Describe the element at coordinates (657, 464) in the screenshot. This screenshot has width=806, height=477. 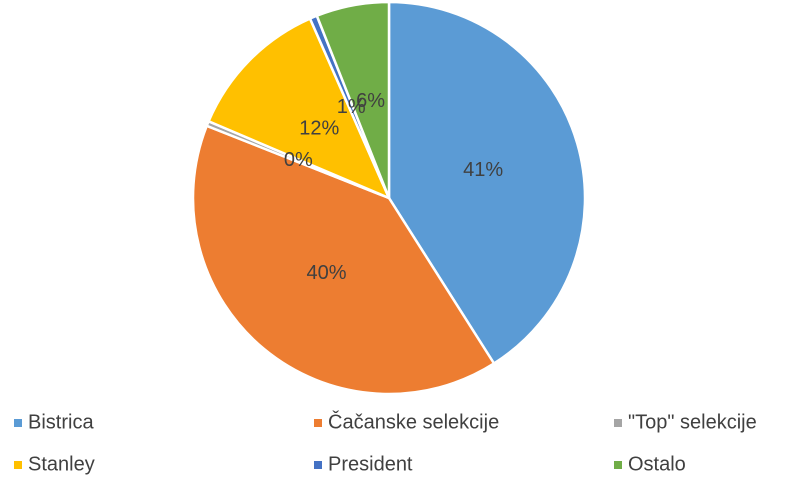
I see `legend-label: Ostalo` at that location.